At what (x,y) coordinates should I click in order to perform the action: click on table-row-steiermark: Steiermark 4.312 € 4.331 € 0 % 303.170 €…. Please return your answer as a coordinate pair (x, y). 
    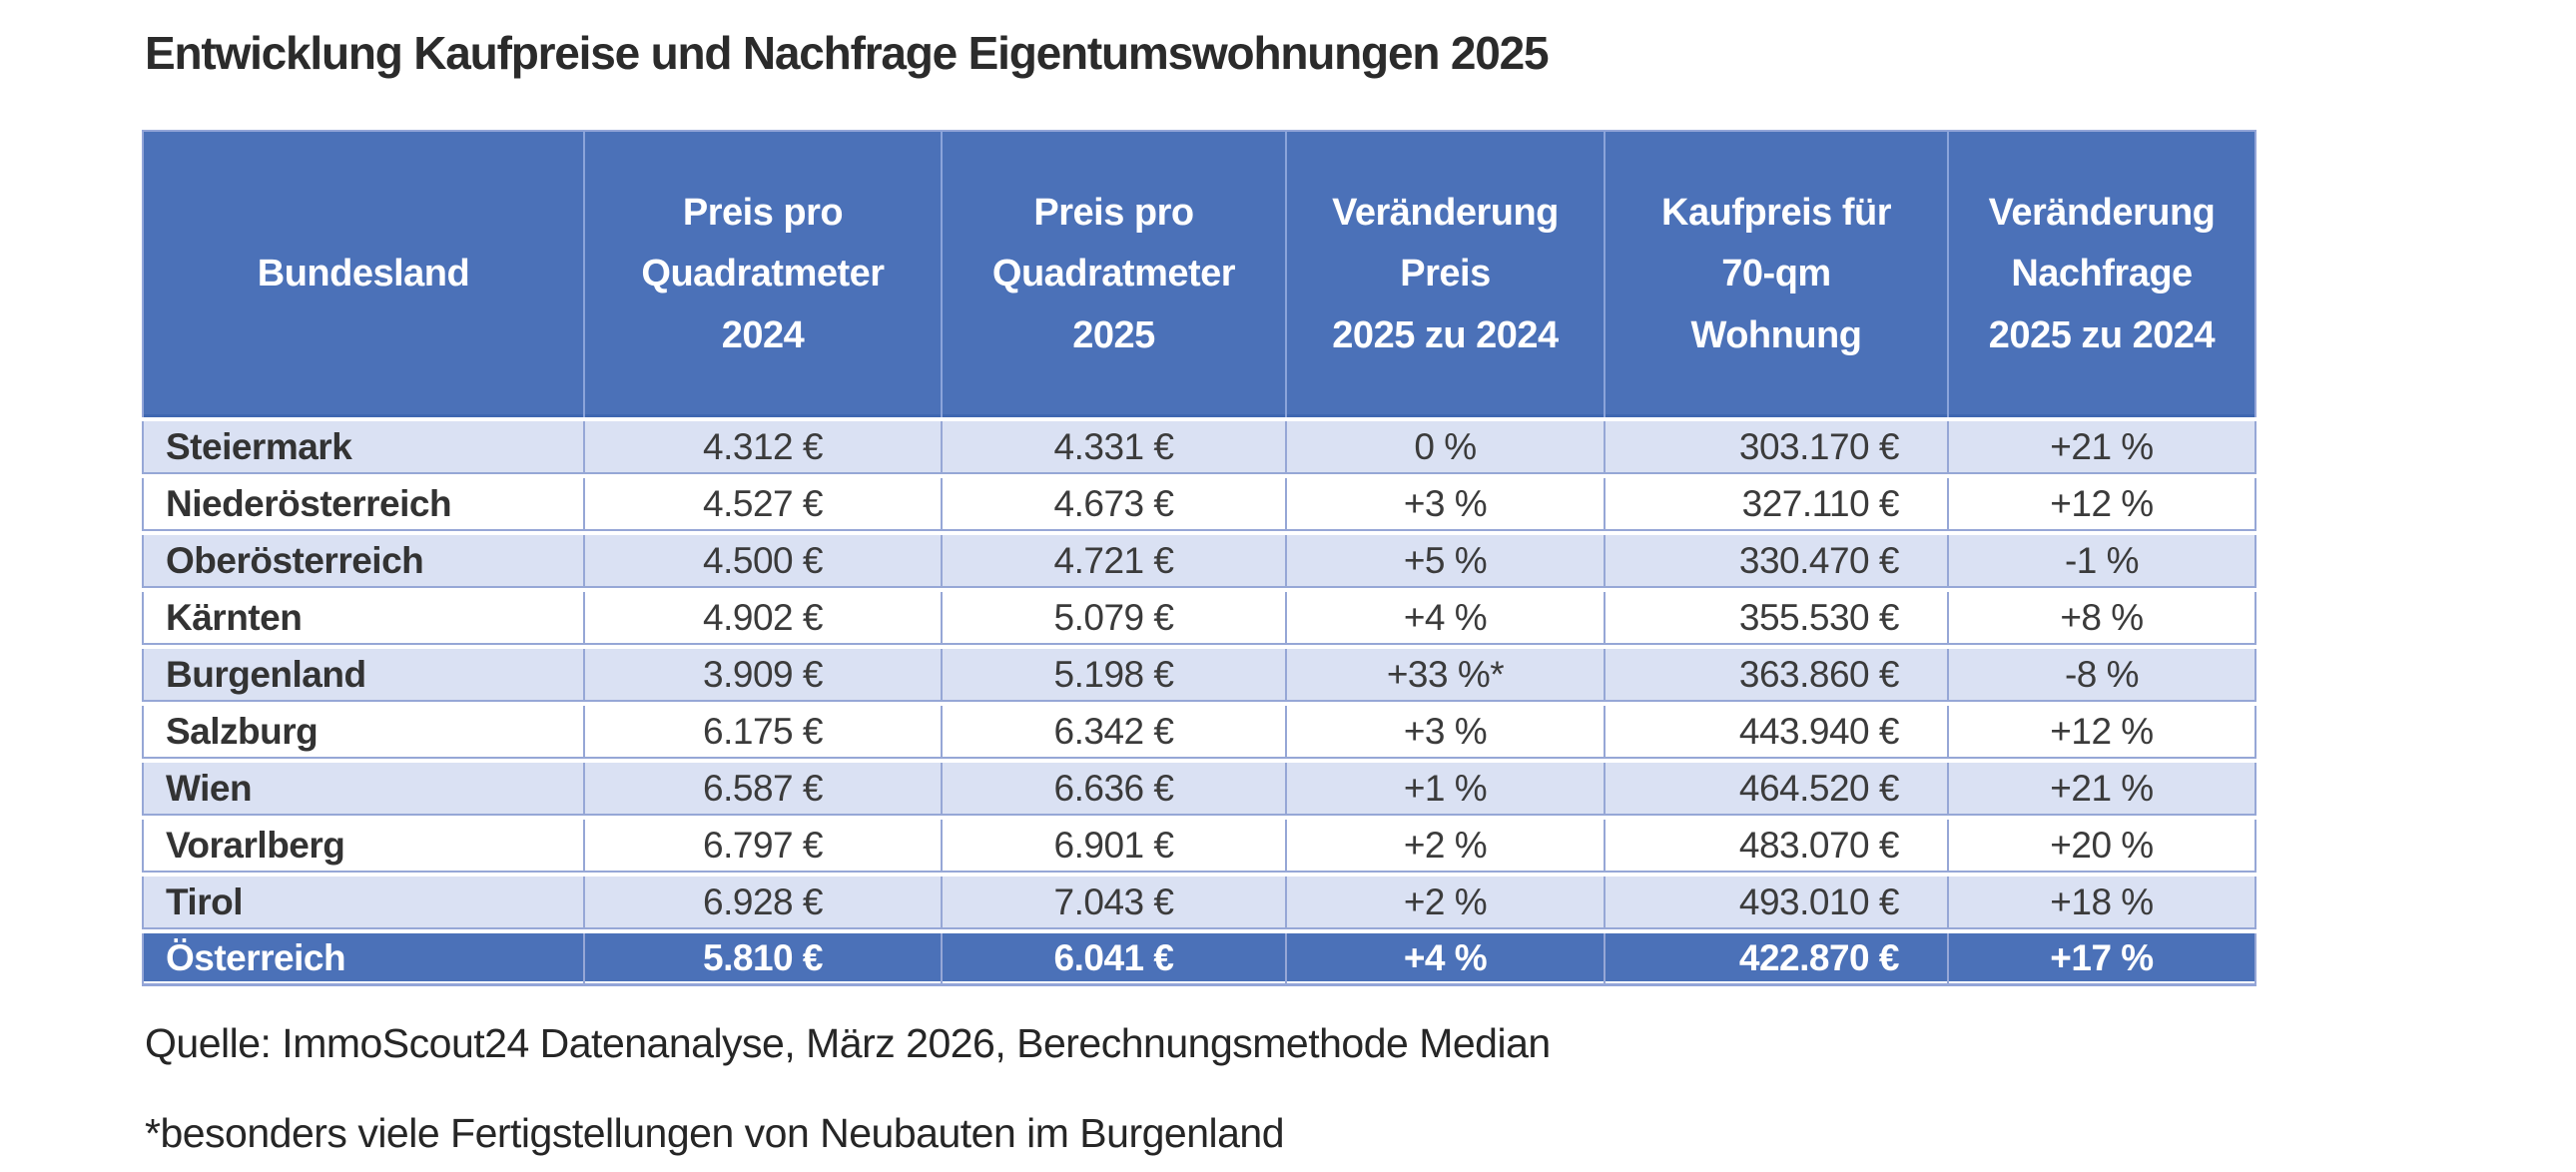
    Looking at the image, I should click on (1199, 447).